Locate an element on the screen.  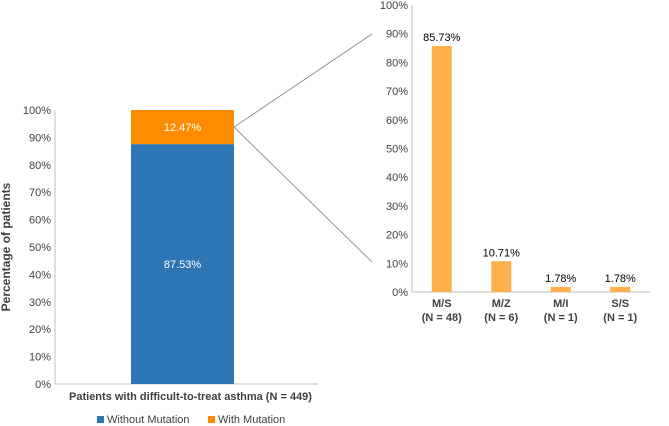
bar-data-label: 10.71% is located at coordinates (502, 253).